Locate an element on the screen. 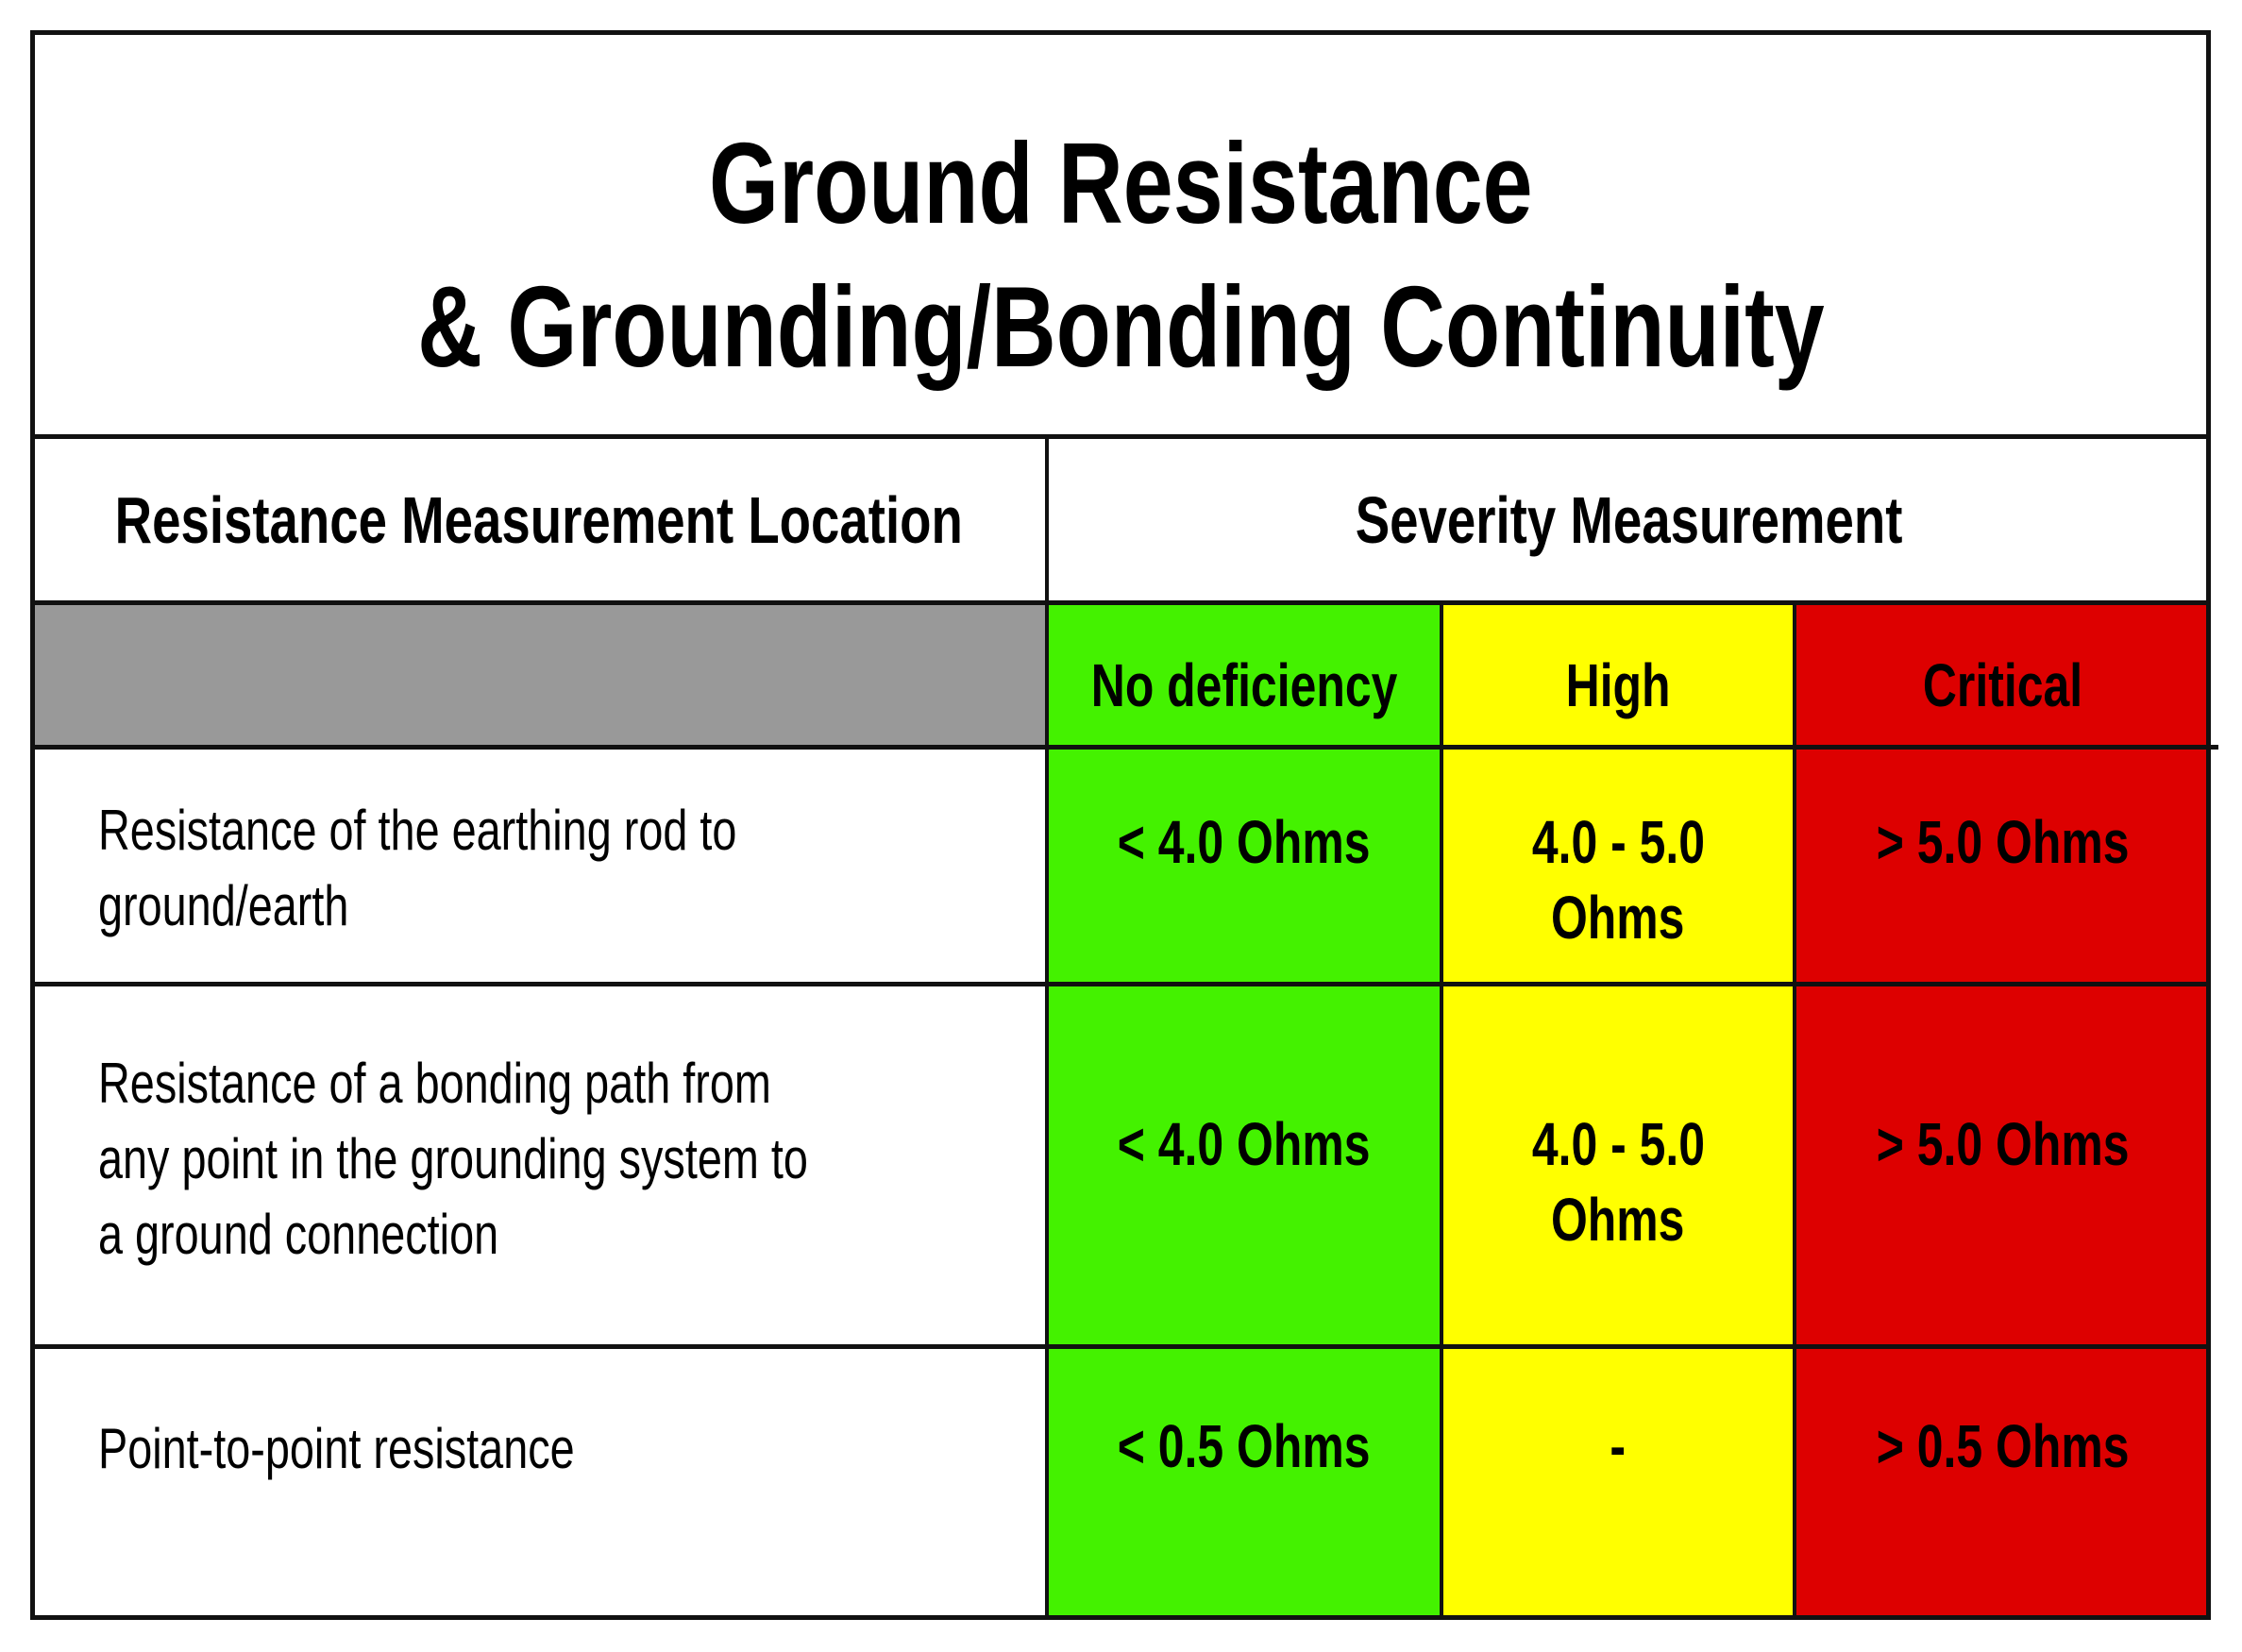 The image size is (2242, 1652). divider-col-location is located at coordinates (1047, 1028).